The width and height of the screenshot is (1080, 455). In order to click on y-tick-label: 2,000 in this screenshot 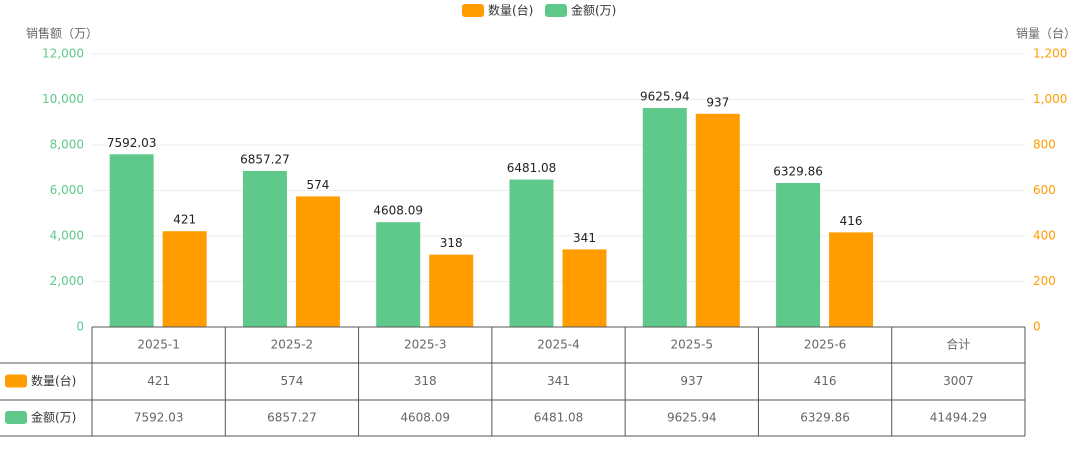, I will do `click(67, 281)`.